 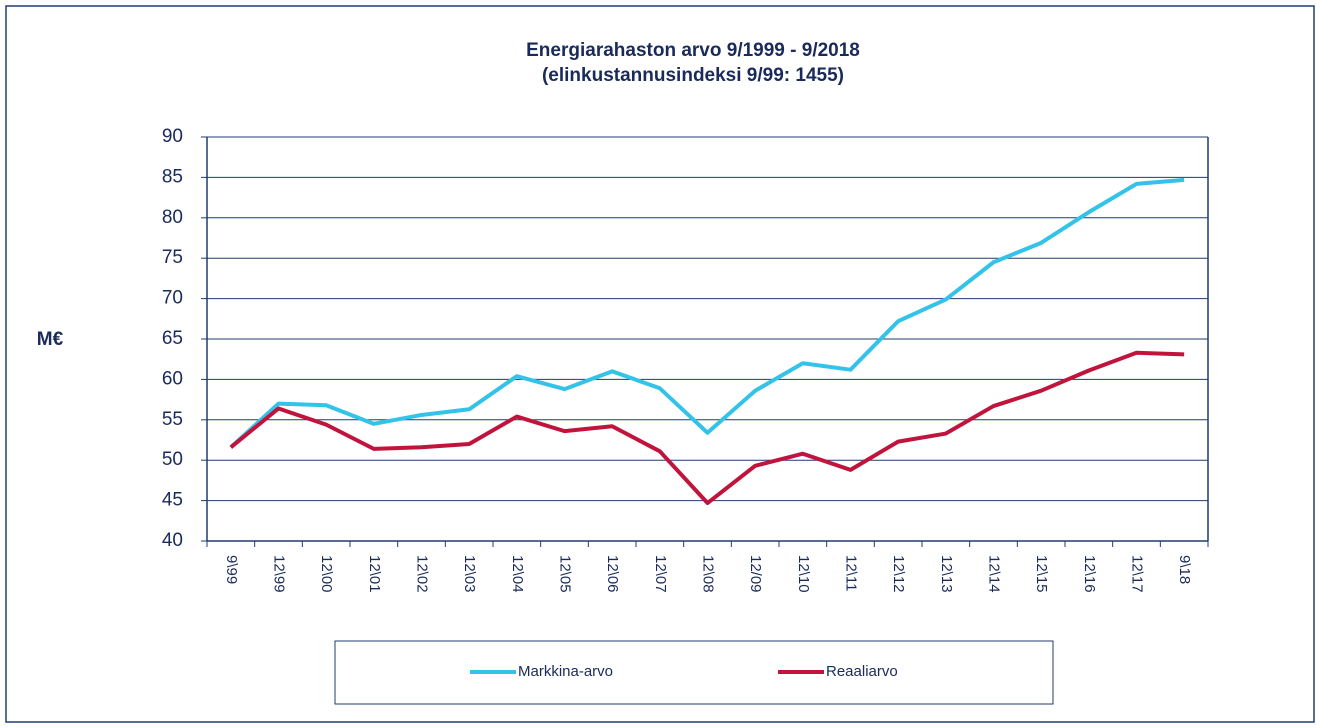 What do you see at coordinates (708, 574) in the screenshot?
I see `x-tick-label: 12\08` at bounding box center [708, 574].